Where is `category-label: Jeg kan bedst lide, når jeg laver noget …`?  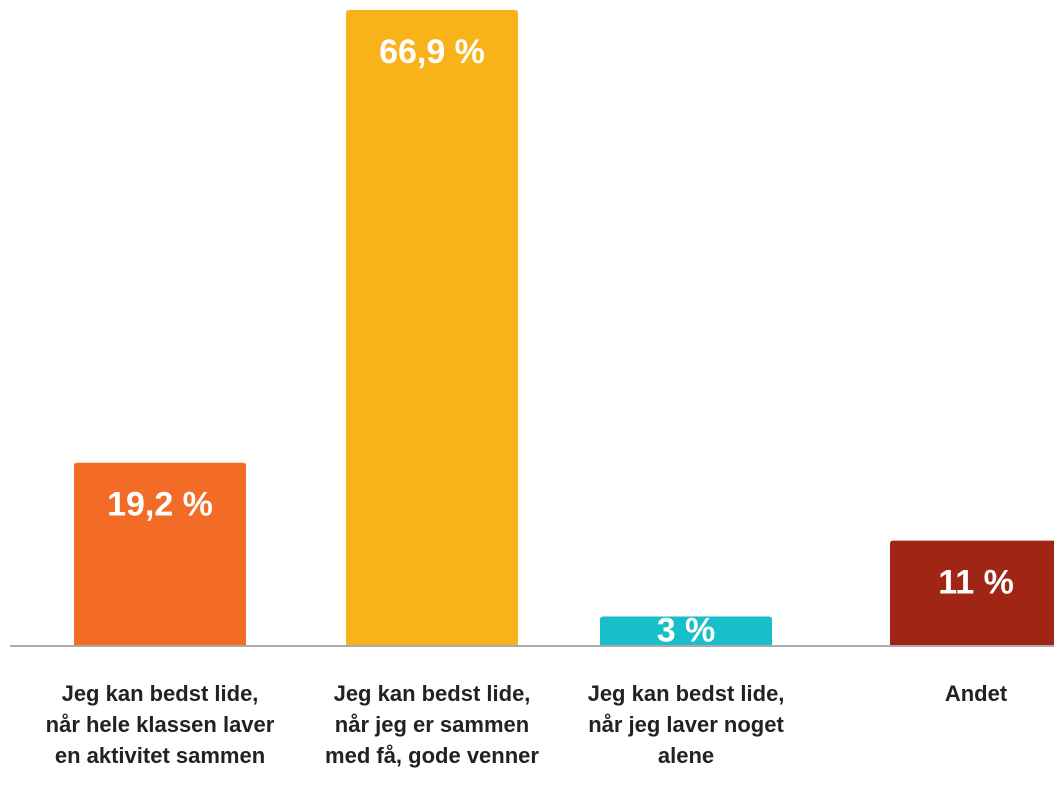 category-label: Jeg kan bedst lide, når jeg laver noget … is located at coordinates (686, 724).